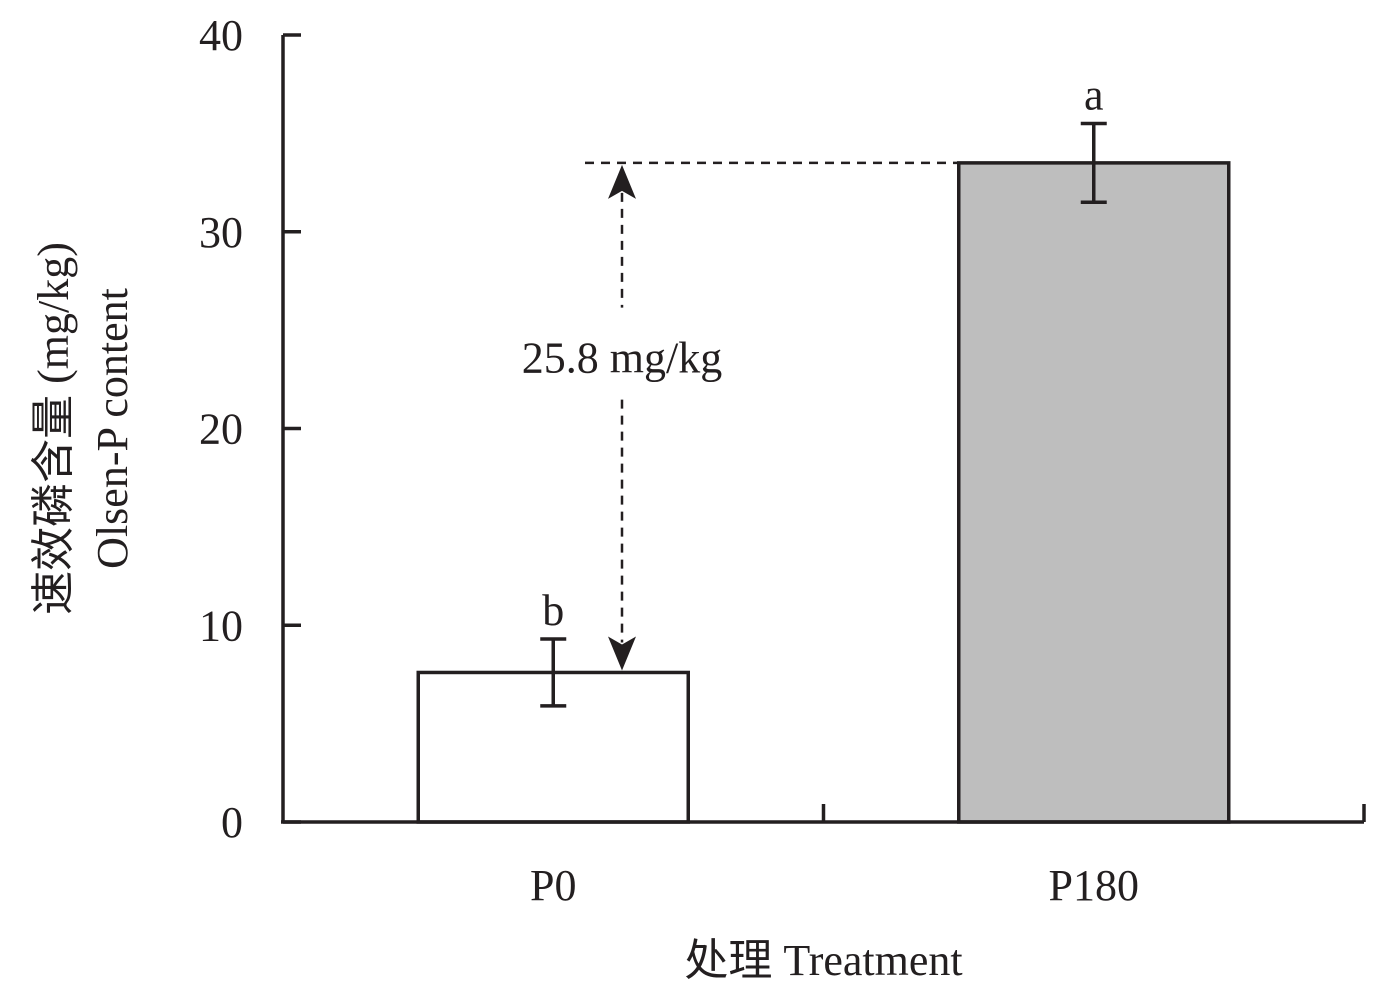 The image size is (1378, 988). I want to click on category-label-p180: P180, so click(1094, 885).